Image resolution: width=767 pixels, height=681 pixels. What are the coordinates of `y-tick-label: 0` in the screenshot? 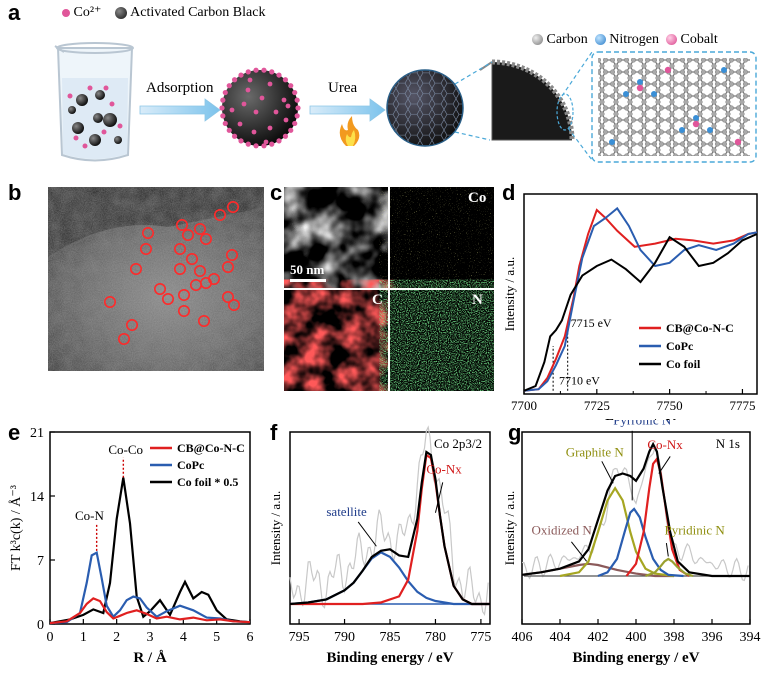 It's located at (40, 625).